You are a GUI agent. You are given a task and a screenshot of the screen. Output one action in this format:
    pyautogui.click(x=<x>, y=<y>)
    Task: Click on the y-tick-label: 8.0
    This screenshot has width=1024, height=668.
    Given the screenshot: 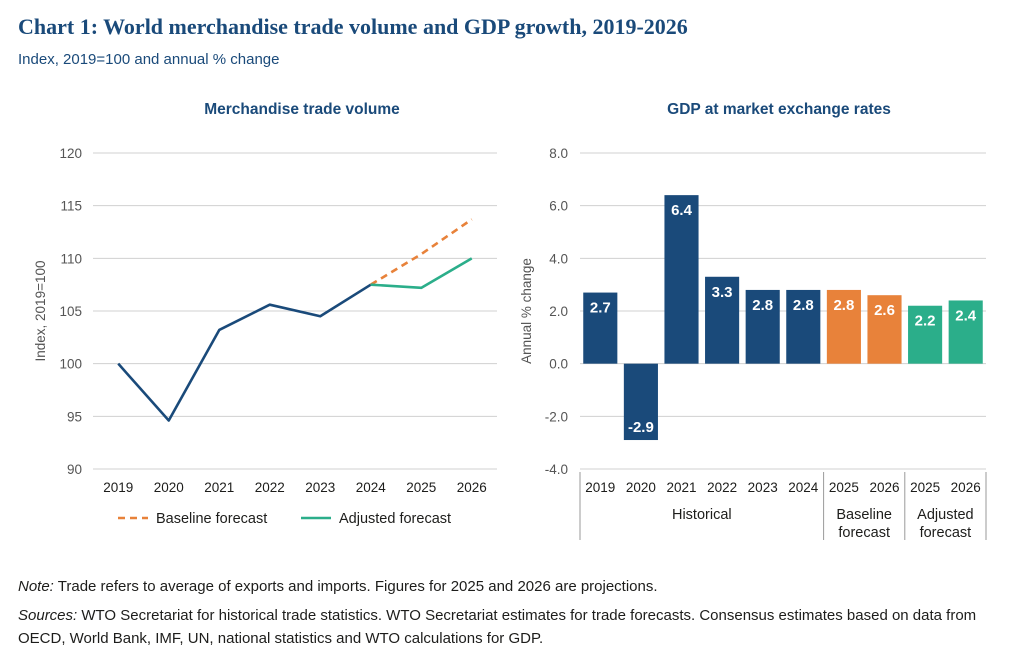 What is the action you would take?
    pyautogui.click(x=558, y=153)
    